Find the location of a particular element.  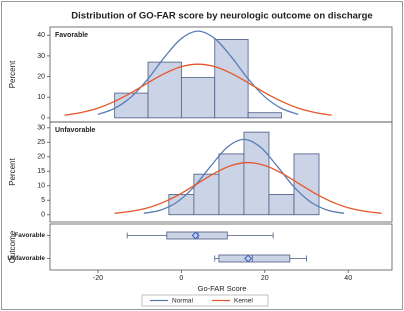

x-tick-label: 40 is located at coordinates (348, 278).